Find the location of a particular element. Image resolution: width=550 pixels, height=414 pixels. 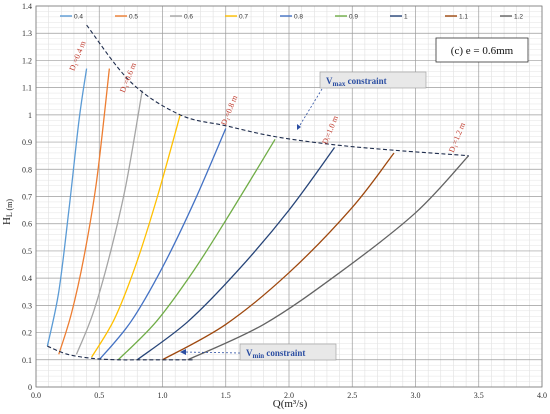

y-tick-label: 0.7 is located at coordinates (27, 197).